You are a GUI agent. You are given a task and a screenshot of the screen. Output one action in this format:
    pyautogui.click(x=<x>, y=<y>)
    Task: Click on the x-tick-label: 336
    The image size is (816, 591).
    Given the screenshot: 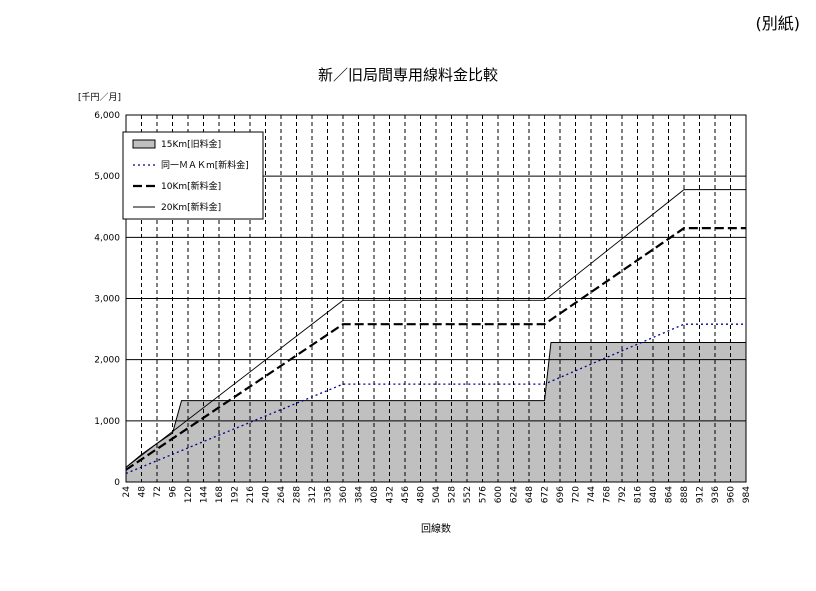 What is the action you would take?
    pyautogui.click(x=329, y=494)
    